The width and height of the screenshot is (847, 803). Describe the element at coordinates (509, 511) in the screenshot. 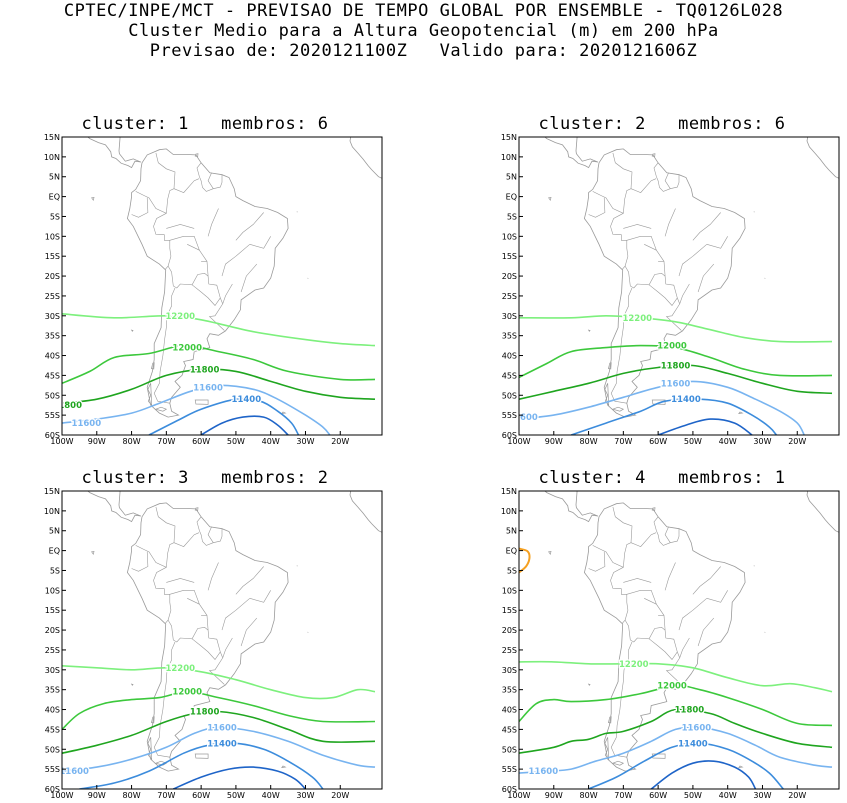

I see `lat-tick-label: 10N` at that location.